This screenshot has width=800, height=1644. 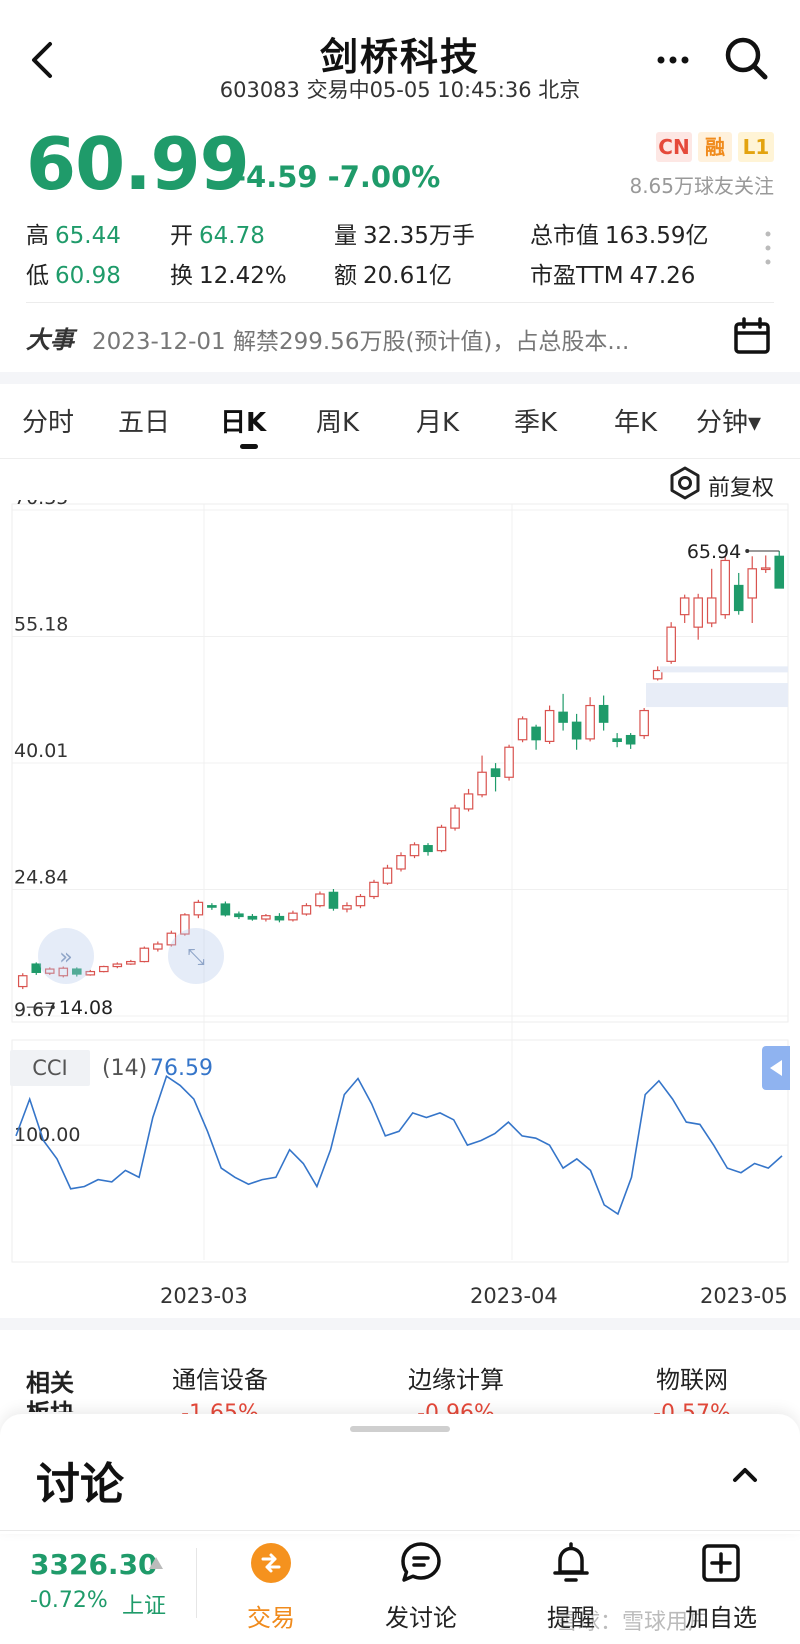 I want to click on post-discussion-button: 发讨论, so click(x=421, y=1590).